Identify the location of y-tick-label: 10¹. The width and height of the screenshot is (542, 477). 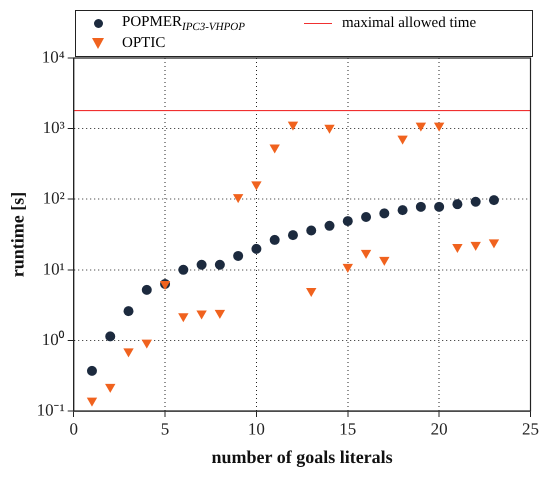
(53, 268).